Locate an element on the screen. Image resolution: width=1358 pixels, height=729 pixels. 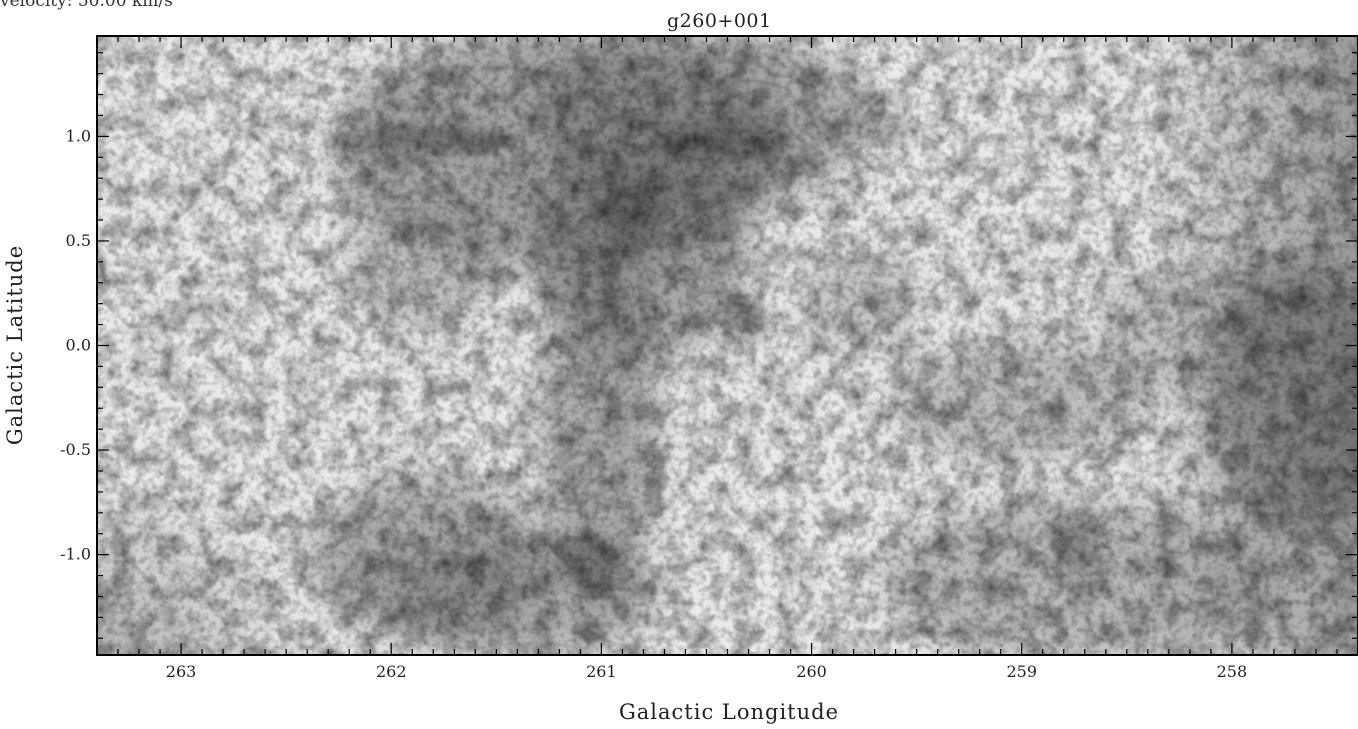
y-tick-label: -1.0 is located at coordinates (75, 554).